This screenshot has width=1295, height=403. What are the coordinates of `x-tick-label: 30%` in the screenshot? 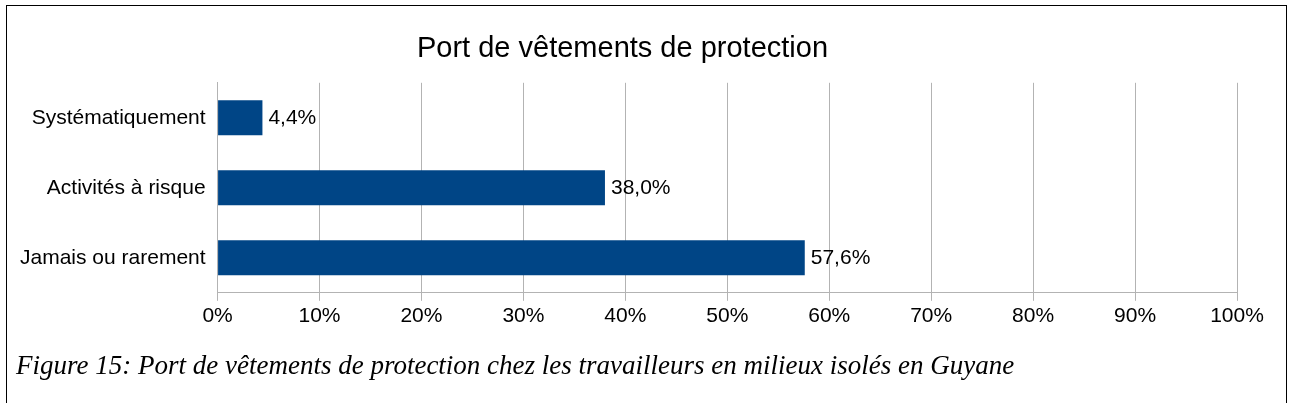 It's located at (523, 315).